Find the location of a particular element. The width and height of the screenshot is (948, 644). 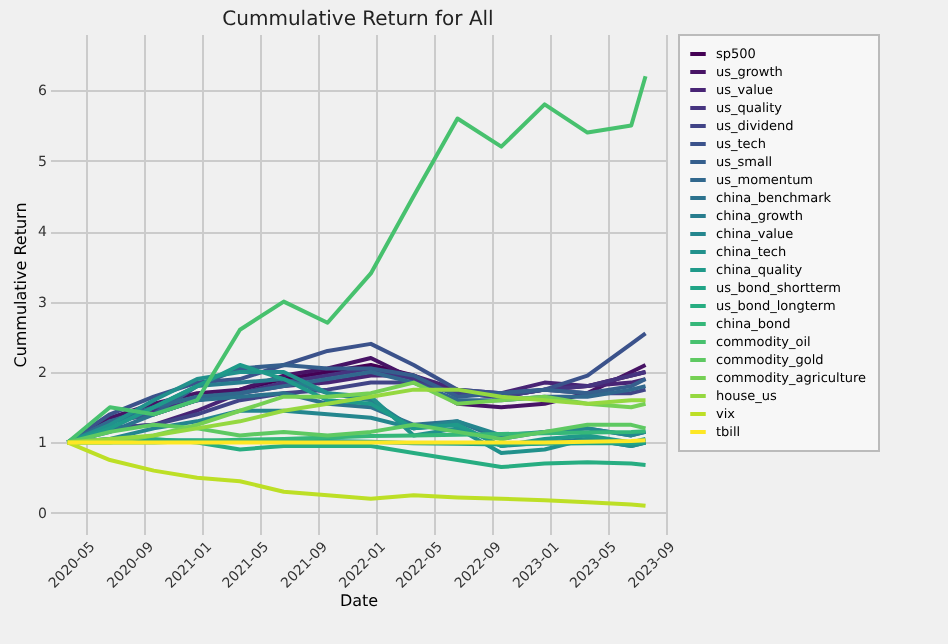

y-axis-title: Cummulative Return is located at coordinates (21, 285).